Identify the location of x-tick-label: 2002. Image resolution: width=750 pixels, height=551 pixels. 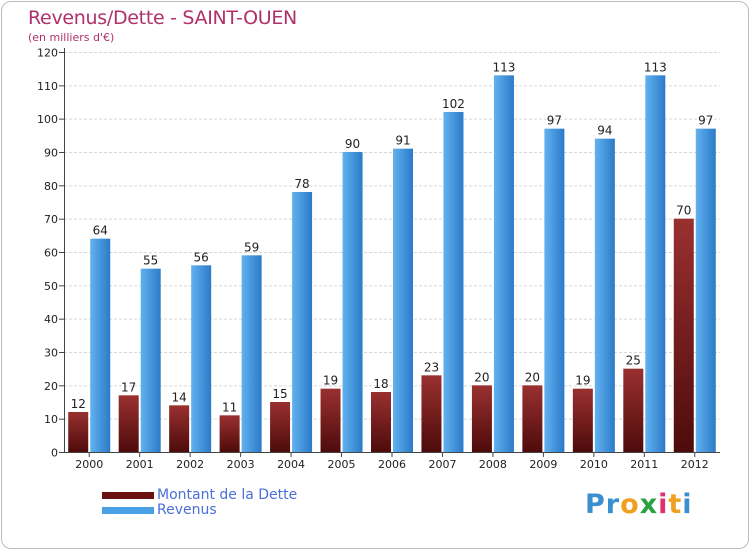
(190, 464).